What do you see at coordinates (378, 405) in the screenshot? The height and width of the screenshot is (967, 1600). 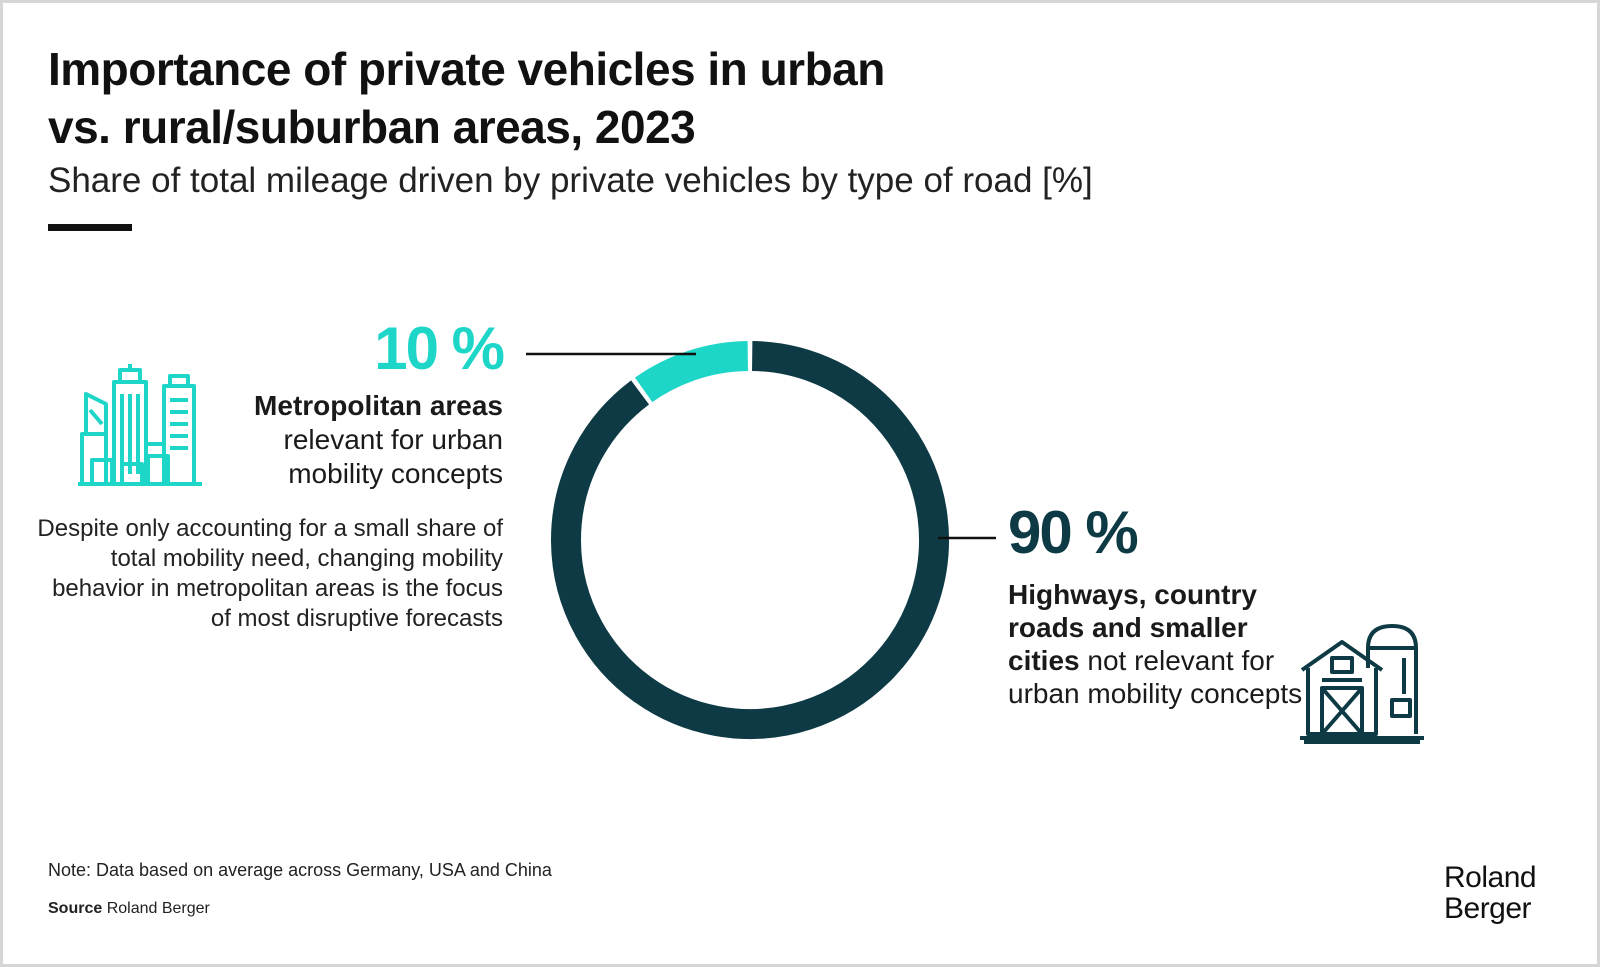 I see `urban-label-bold: Metropolitan areas` at bounding box center [378, 405].